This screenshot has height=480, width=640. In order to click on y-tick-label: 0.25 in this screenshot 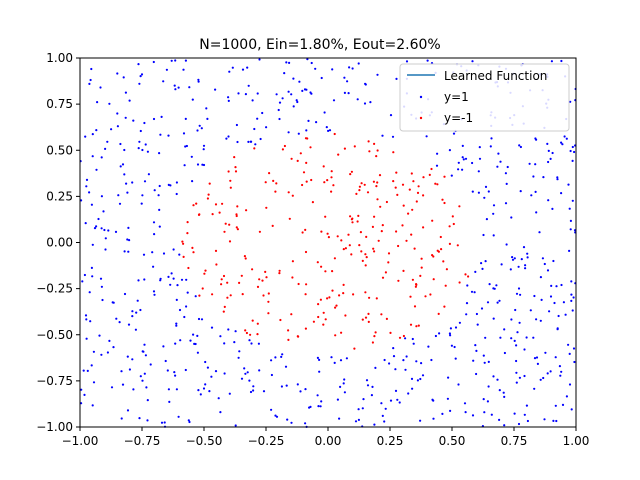, I will do `click(59, 196)`.